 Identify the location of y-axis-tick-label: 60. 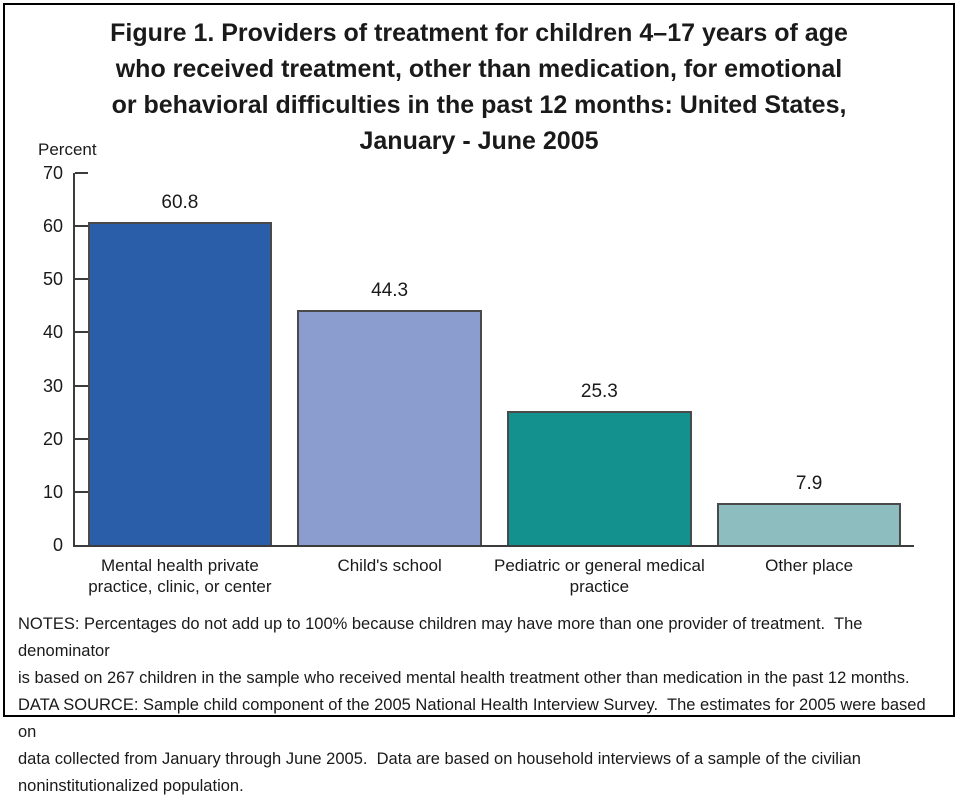
(40, 226).